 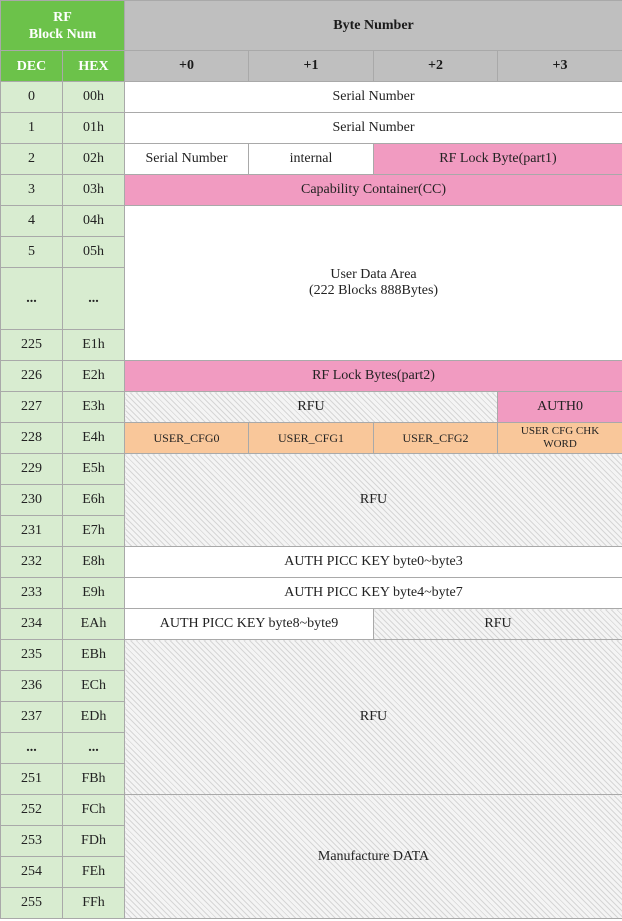 What do you see at coordinates (311, 686) in the screenshot?
I see `table-row: 236 ECh` at bounding box center [311, 686].